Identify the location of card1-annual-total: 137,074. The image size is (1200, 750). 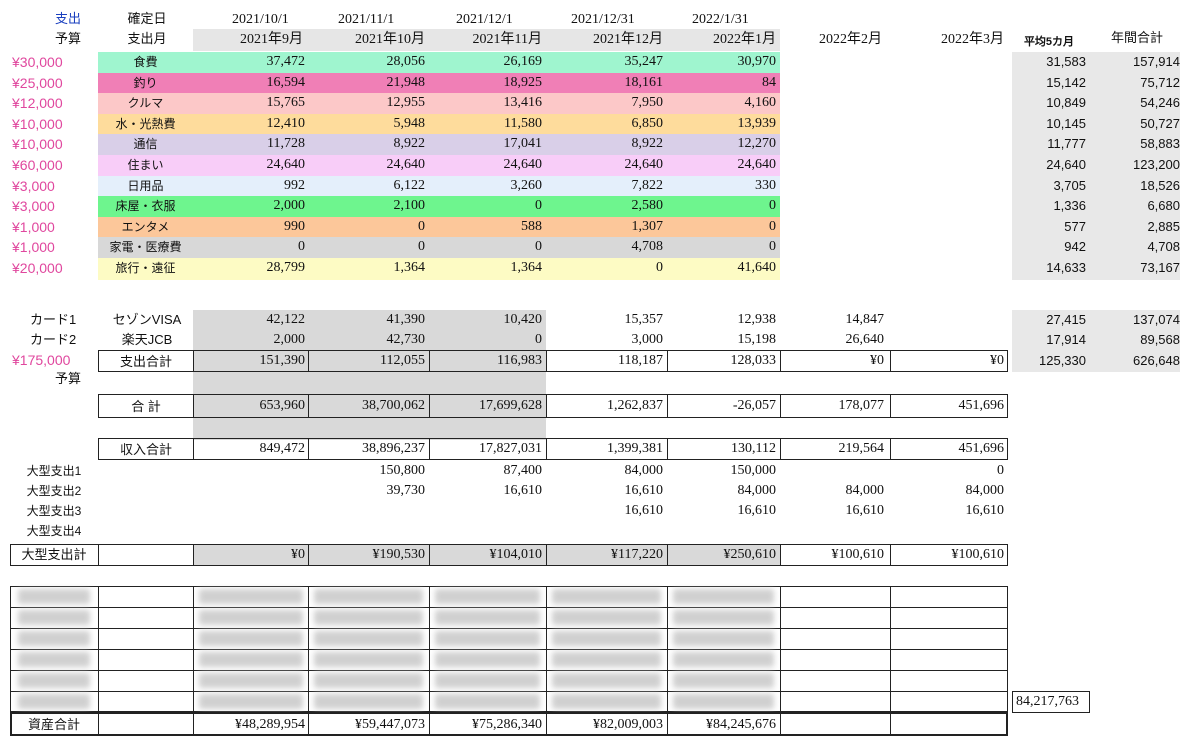
(1156, 319).